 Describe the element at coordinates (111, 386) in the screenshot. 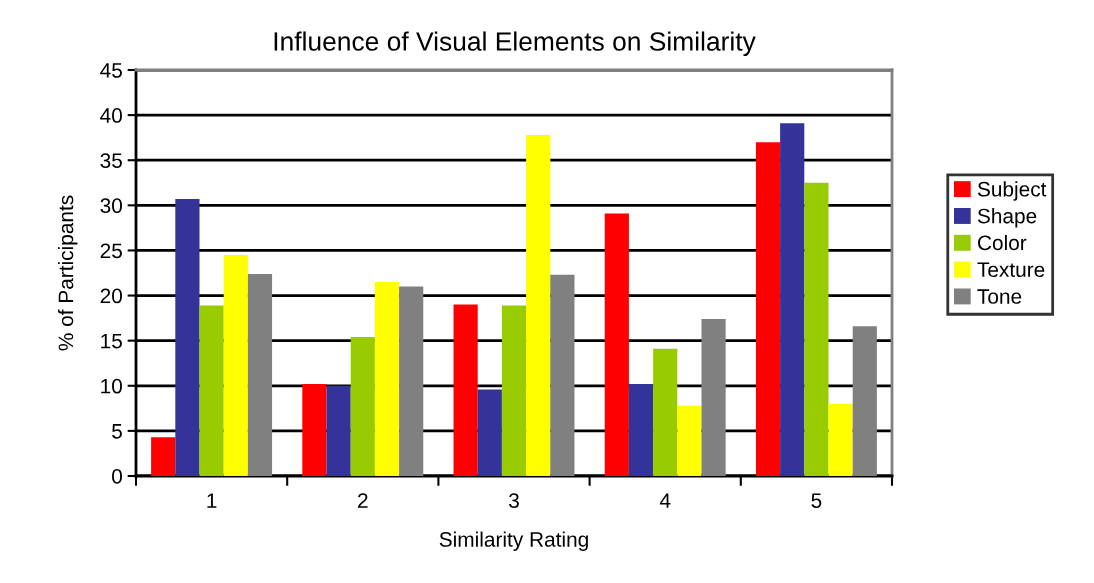

I see `y-tick-label: 10` at that location.